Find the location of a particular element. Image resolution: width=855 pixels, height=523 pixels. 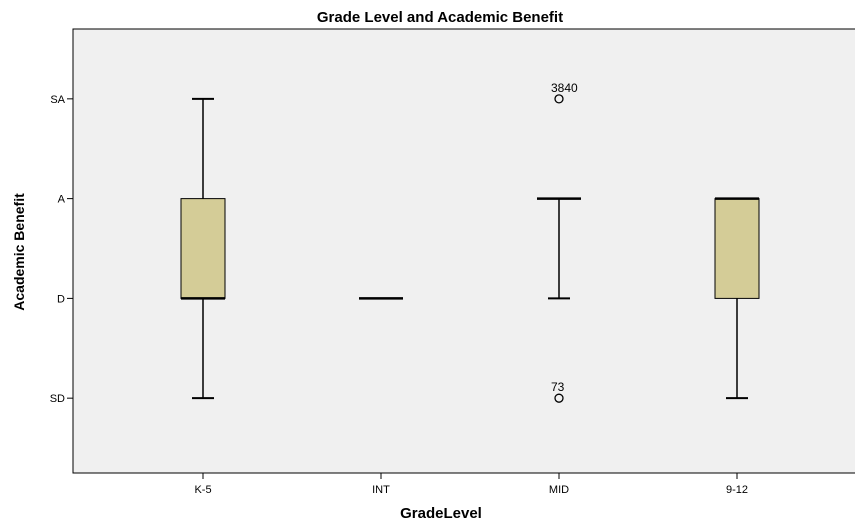

x-tick-label: K-5 is located at coordinates (202, 490).